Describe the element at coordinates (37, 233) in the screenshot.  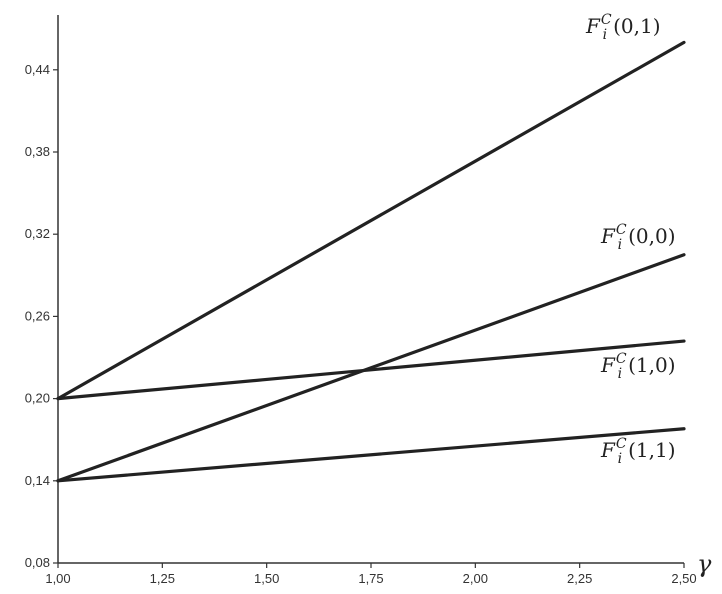
I see `y-tick-label: 0,32` at that location.